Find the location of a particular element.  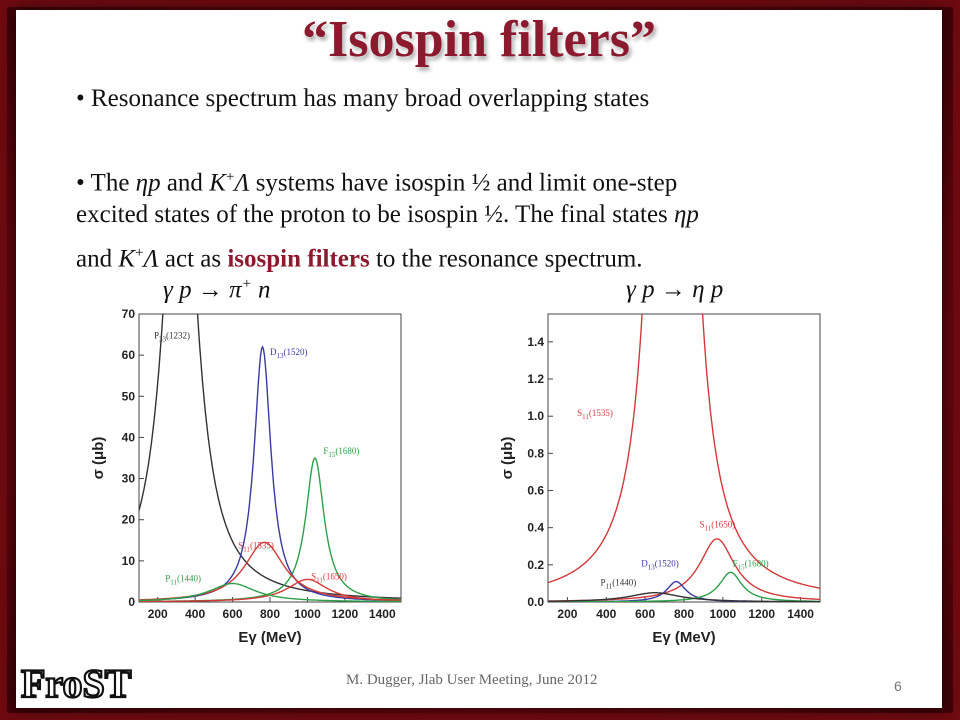

series-label-mass: (1232) is located at coordinates (178, 336).